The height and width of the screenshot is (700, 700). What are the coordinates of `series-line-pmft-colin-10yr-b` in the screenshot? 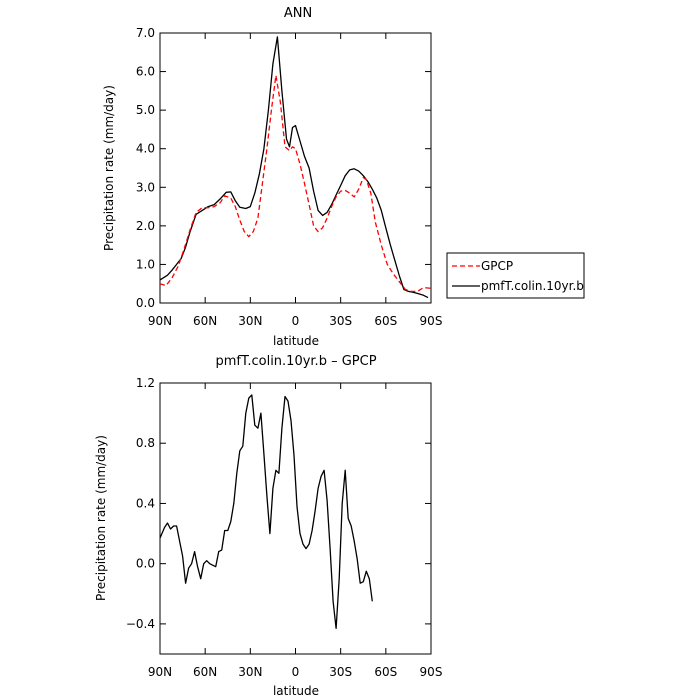 It's located at (294, 167).